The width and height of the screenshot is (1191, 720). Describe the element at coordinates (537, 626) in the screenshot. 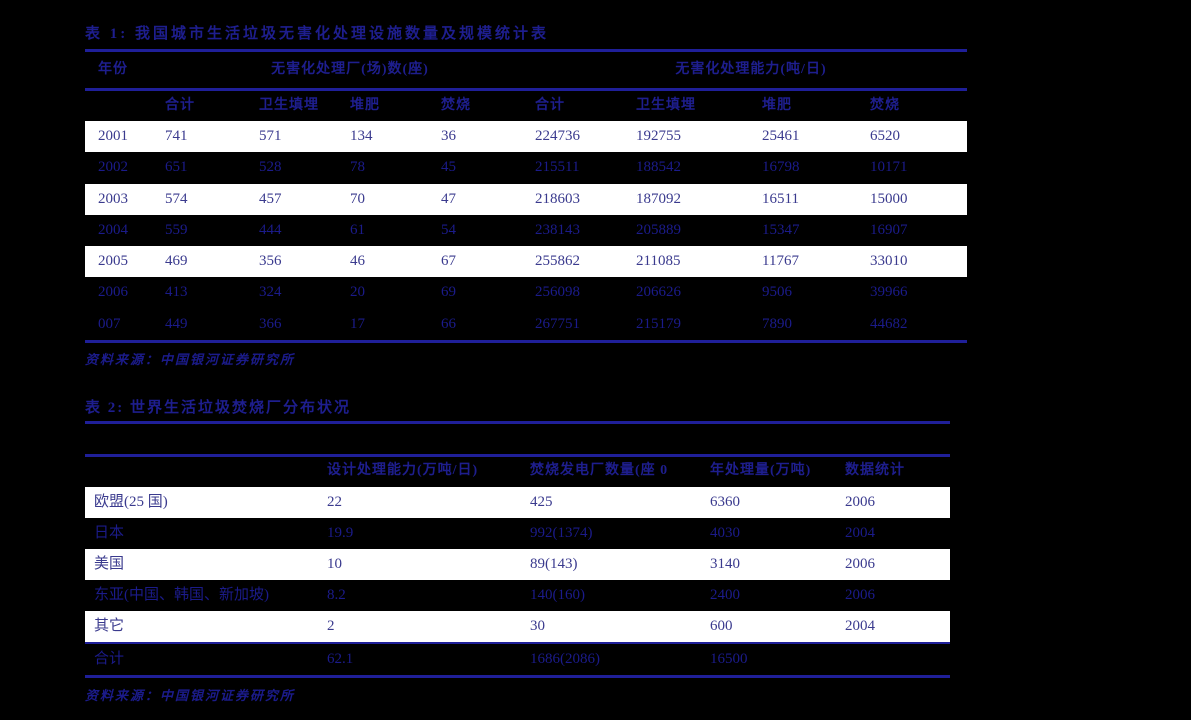

I see `table-cell: 30` at that location.